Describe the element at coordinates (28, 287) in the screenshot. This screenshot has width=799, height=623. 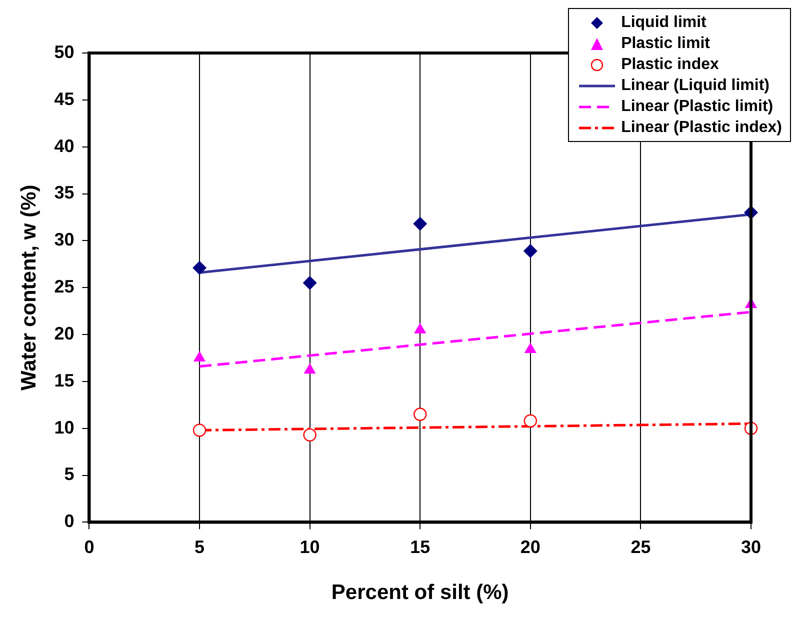
I see `y-axis-title: Water content, w (%)` at that location.